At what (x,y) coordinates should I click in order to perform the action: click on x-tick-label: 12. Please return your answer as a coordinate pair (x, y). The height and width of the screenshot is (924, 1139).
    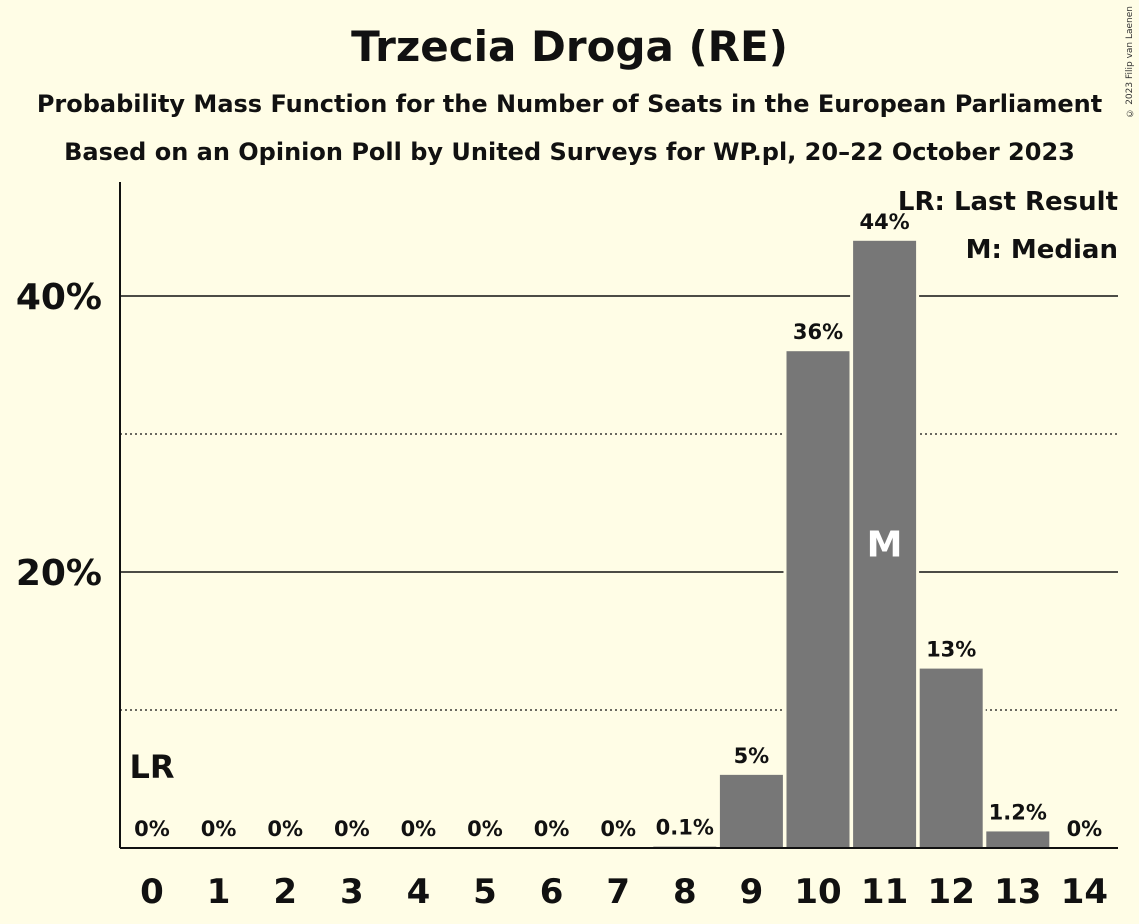
    Looking at the image, I should click on (951, 892).